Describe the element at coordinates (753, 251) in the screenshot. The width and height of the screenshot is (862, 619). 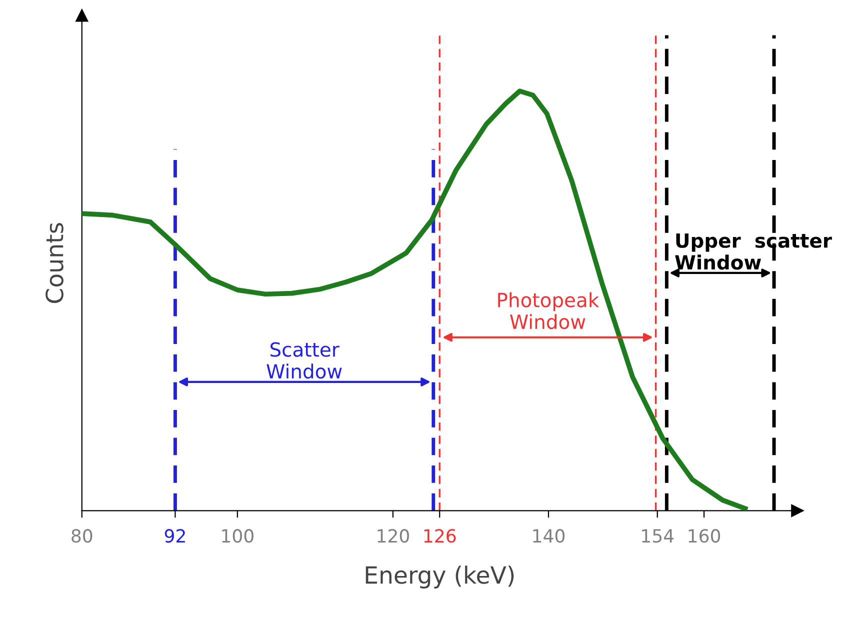
I see `annotation: Upper scatter Window` at that location.